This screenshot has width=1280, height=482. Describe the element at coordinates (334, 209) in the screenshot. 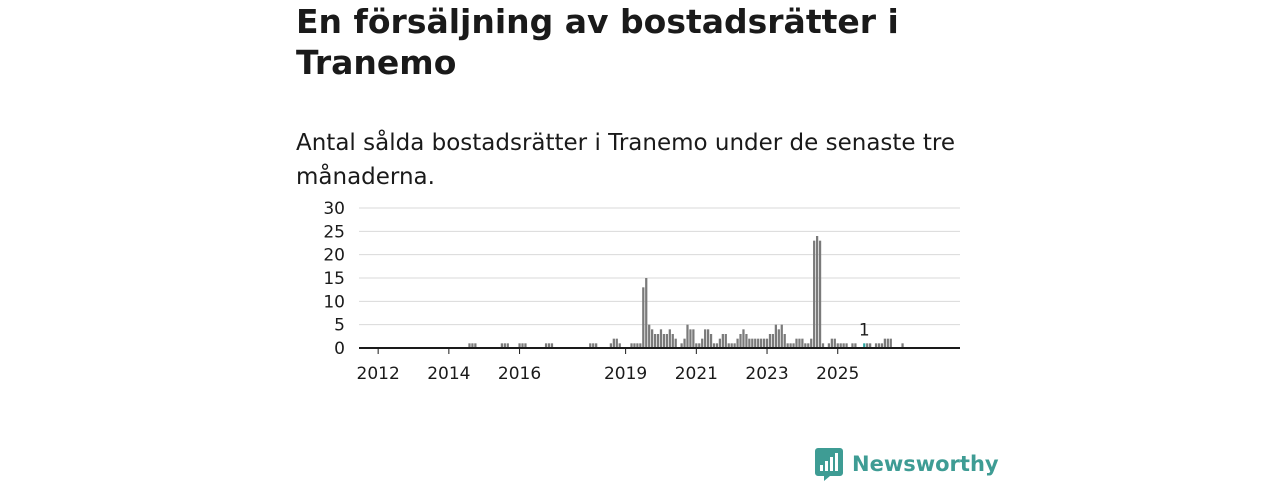

I see `y-tick-label: 30` at that location.